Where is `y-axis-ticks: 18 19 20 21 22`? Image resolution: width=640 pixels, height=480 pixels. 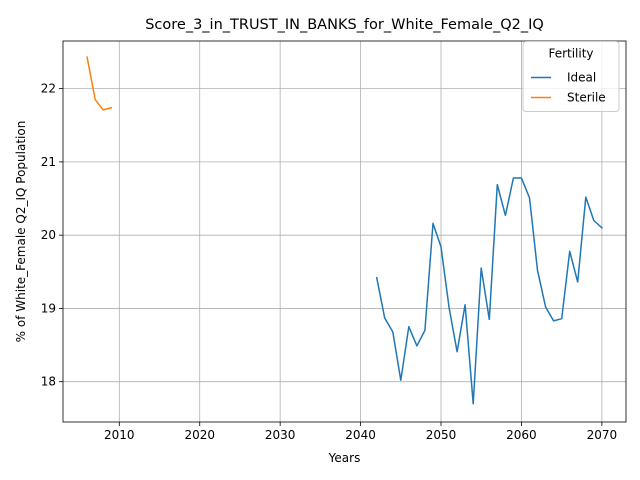
y-axis-ticks: 18 19 20 21 22 is located at coordinates (52, 235).